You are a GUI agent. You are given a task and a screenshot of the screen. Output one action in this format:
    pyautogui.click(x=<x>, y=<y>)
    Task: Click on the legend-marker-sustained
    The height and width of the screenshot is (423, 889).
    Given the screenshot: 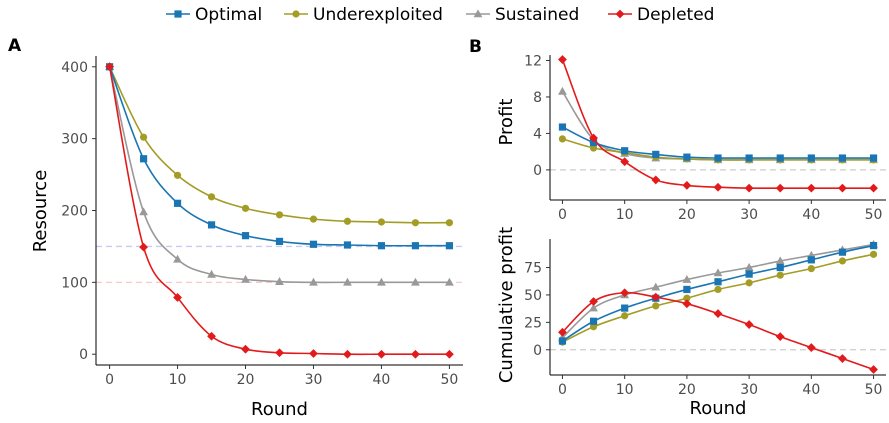 What is the action you would take?
    pyautogui.click(x=478, y=13)
    